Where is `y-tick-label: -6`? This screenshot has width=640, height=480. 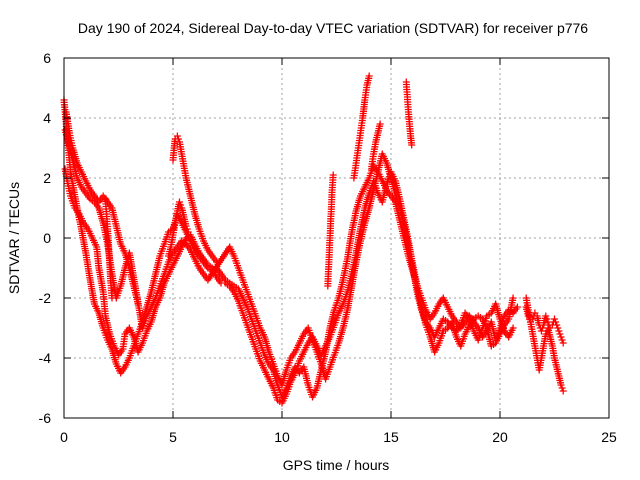
y-tick-label: -6 is located at coordinates (45, 418).